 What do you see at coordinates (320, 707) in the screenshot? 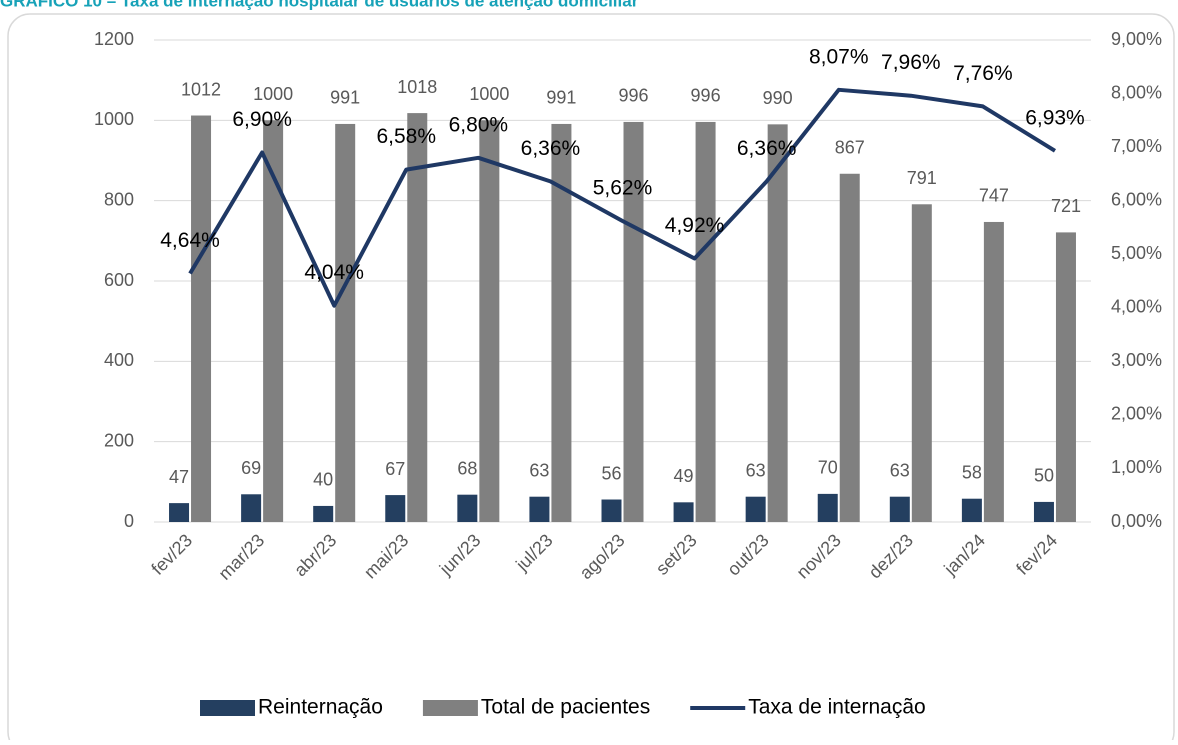
I see `legend-label: Reinternação` at bounding box center [320, 707].